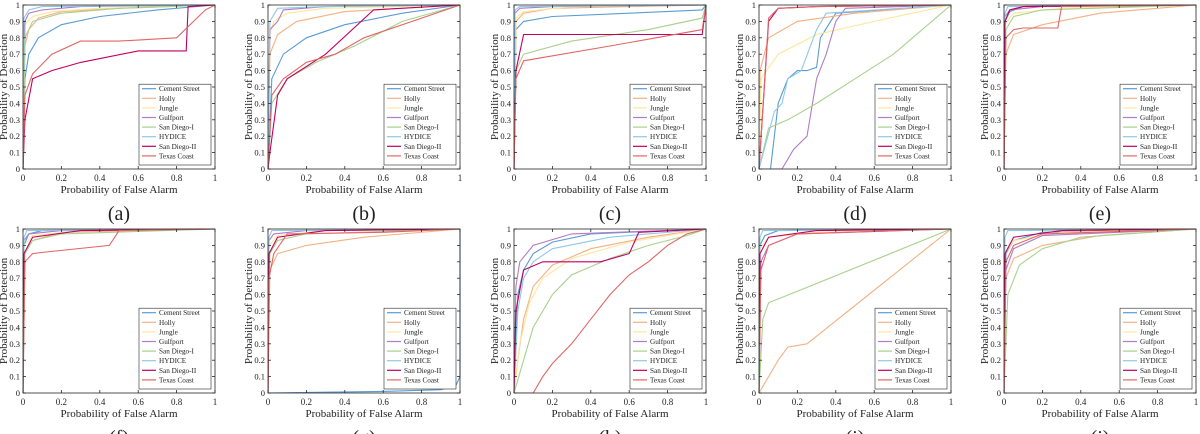 The image size is (1200, 434). Describe the element at coordinates (263, 393) in the screenshot. I see `y-tick-label: 0` at that location.